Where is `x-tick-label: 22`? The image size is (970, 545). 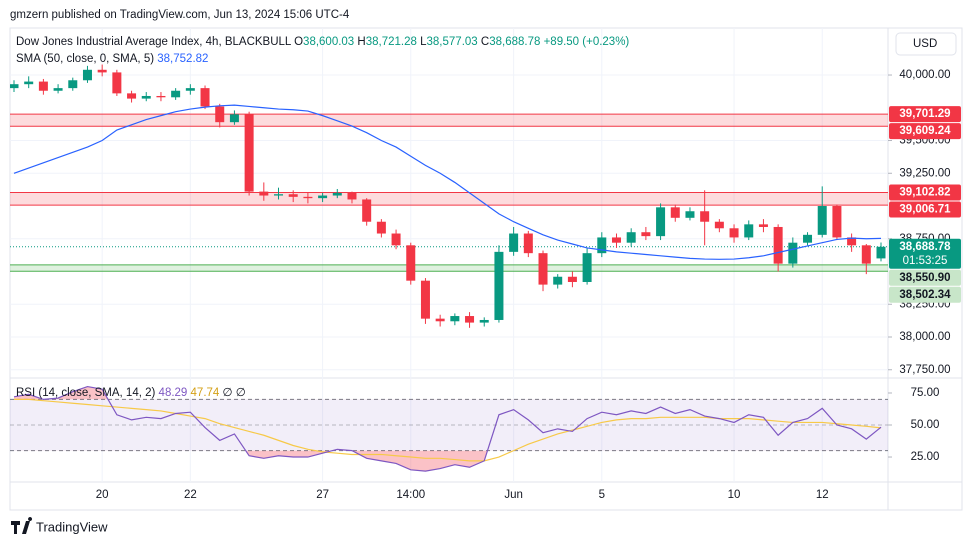
x-tick-label: 22 is located at coordinates (190, 495).